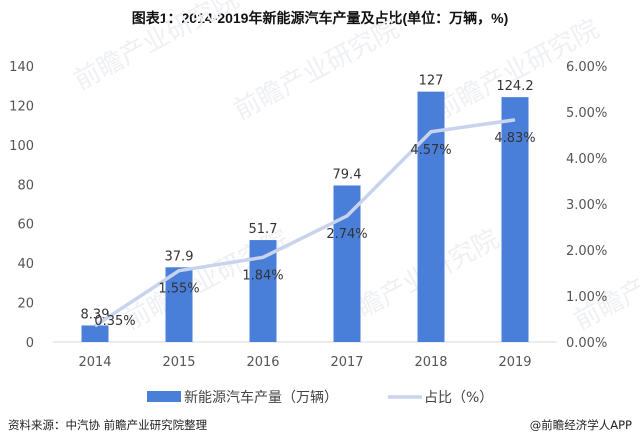 The image size is (640, 447). Describe the element at coordinates (30, 343) in the screenshot. I see `y-left-tick-label: 0` at that location.